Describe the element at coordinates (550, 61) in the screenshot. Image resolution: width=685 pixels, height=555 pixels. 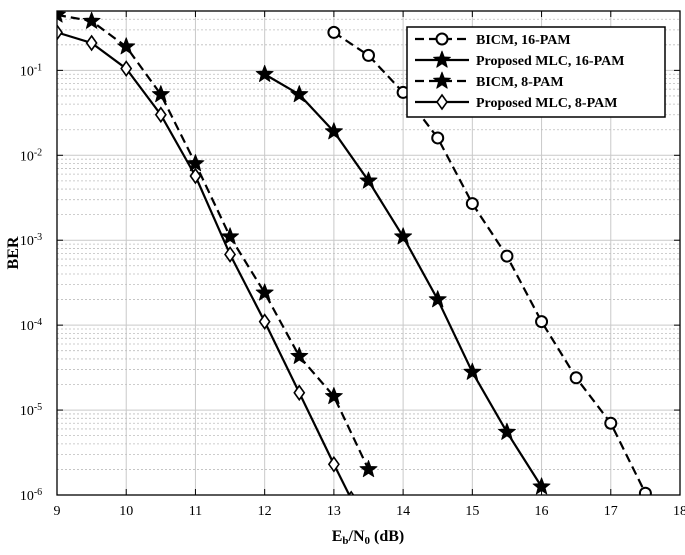
I see `legend-label-1: Proposed MLC, 16-PAM` at that location.